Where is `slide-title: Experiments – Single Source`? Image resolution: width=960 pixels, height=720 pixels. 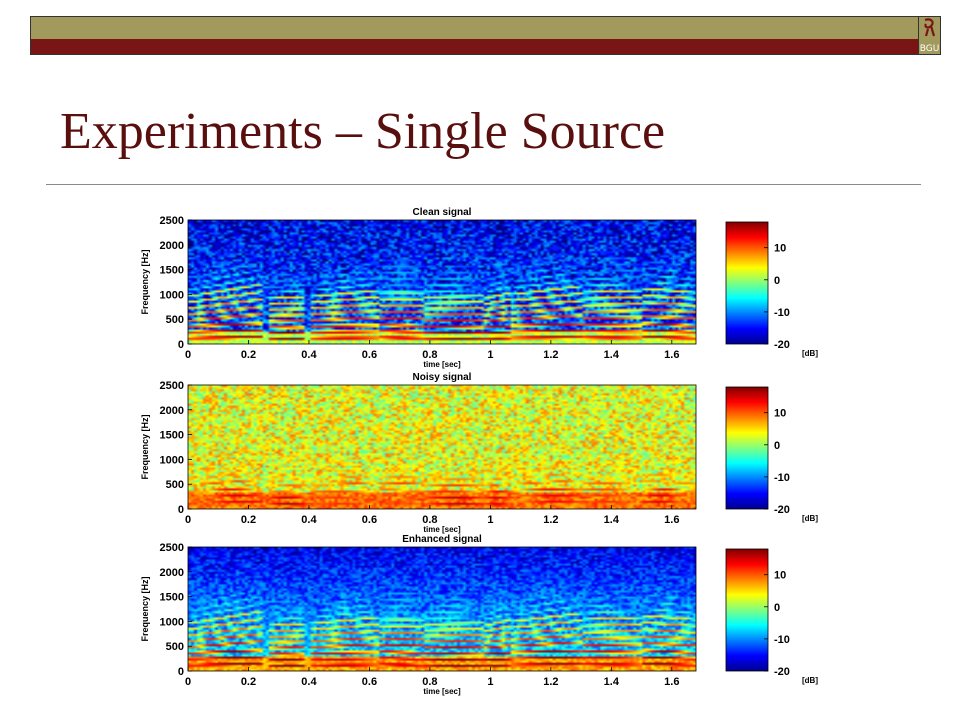 slide-title: Experiments – Single Source is located at coordinates (363, 131).